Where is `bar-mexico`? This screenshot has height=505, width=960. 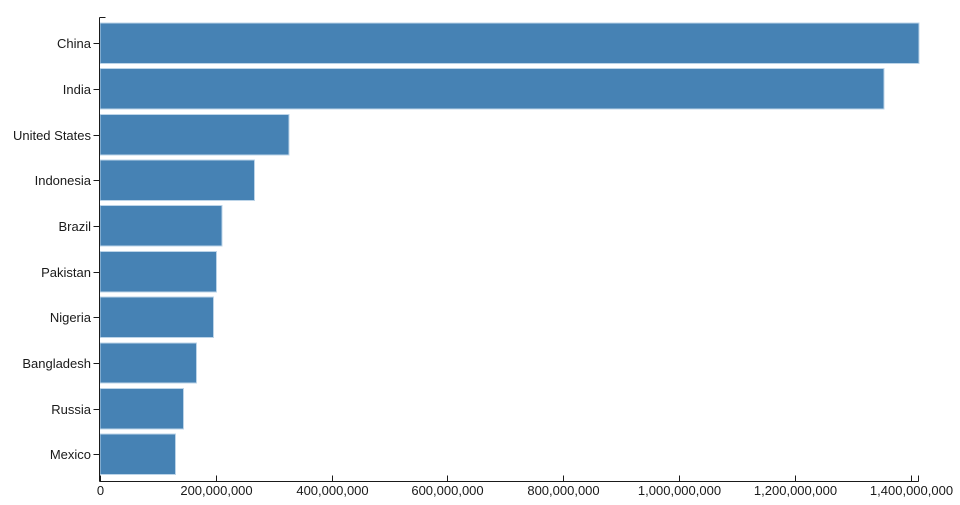
bar-mexico is located at coordinates (138, 454).